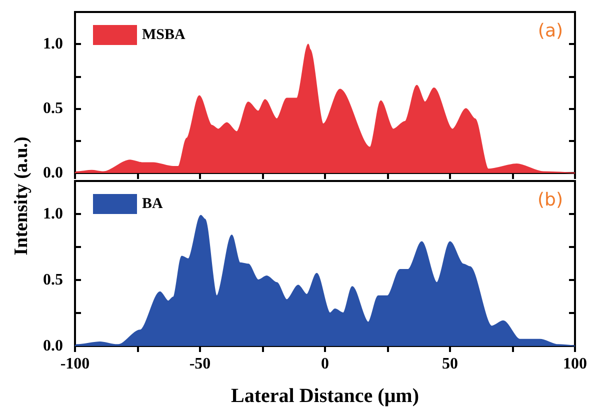 The height and width of the screenshot is (411, 605). Describe the element at coordinates (450, 364) in the screenshot. I see `x-tick-label: 50` at that location.